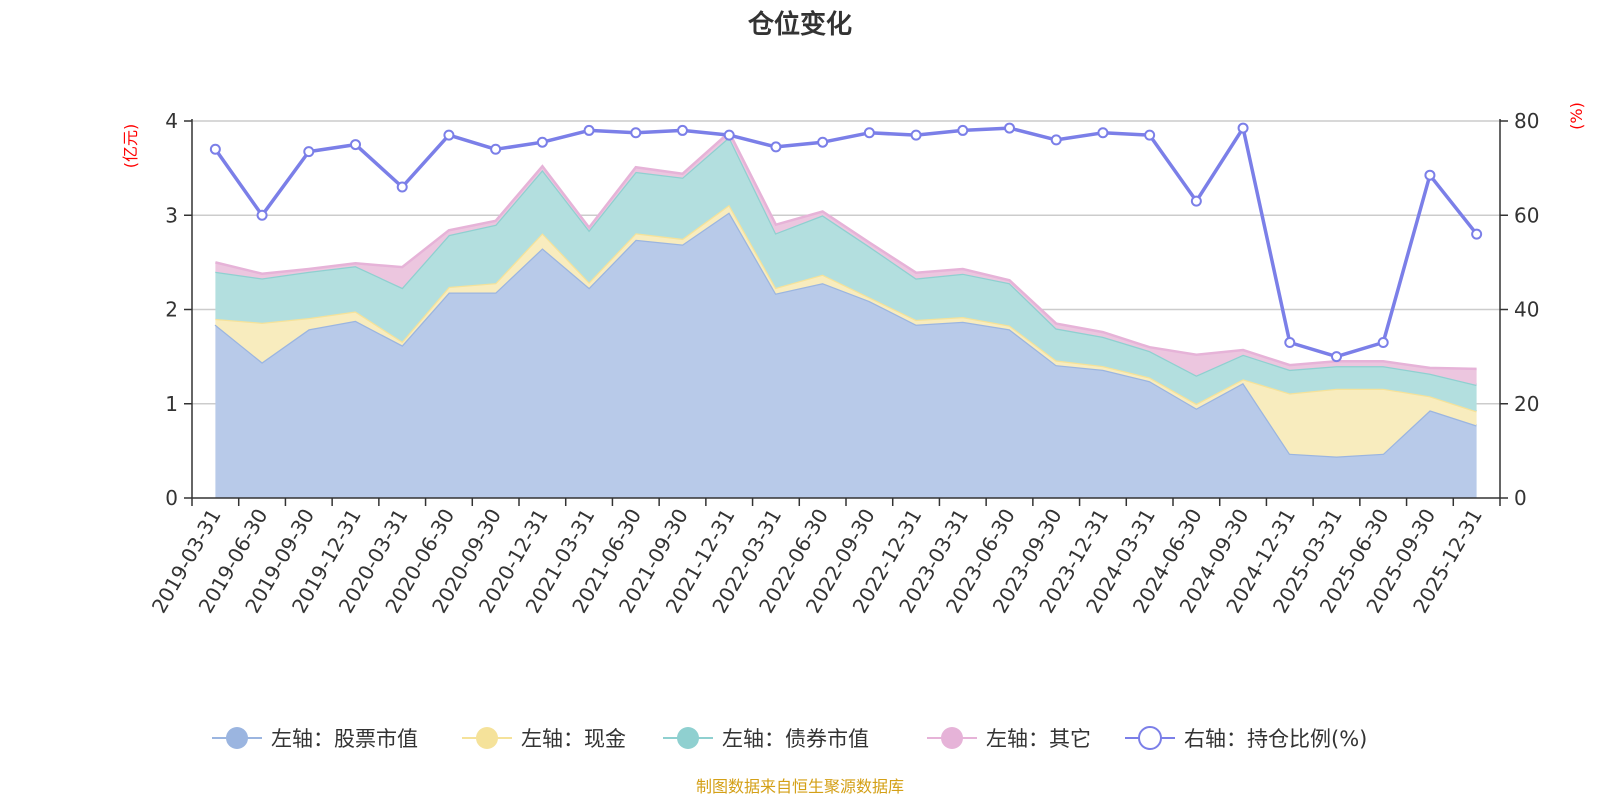  What do you see at coordinates (1526, 215) in the screenshot?
I see `right-axis-tick-label: 60` at bounding box center [1526, 215].